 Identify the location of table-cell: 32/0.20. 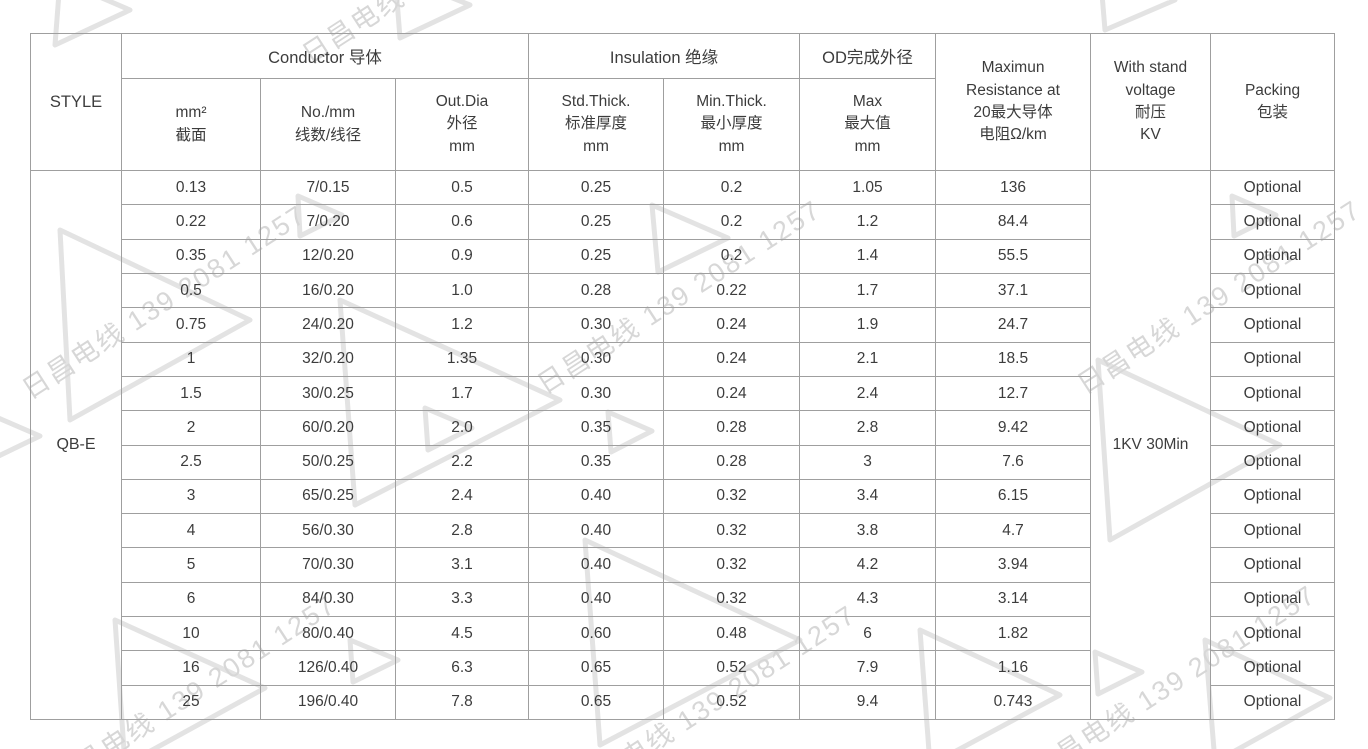
(328, 359).